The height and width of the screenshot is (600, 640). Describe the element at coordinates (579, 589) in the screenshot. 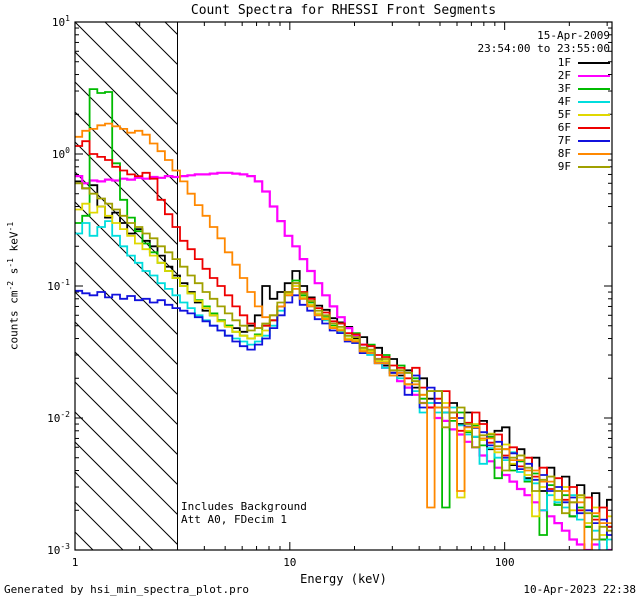

I see `footer-datetime: 10-Apr-2023 22:38` at that location.